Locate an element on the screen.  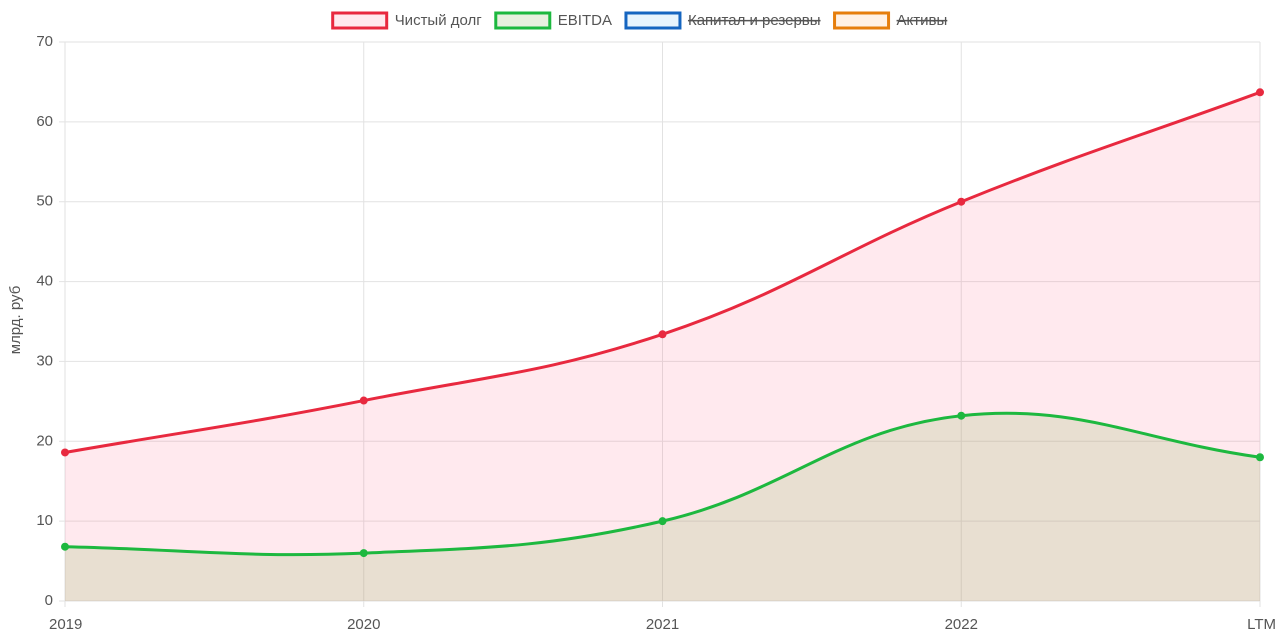
x-tick-label: 2019 is located at coordinates (65, 624).